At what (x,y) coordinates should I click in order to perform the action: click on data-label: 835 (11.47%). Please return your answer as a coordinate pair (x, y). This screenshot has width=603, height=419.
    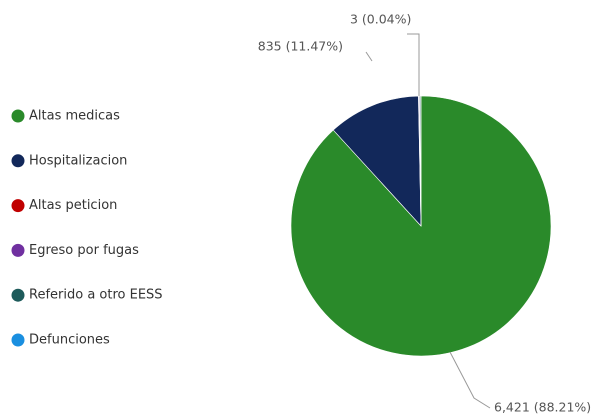
    Looking at the image, I should click on (300, 46).